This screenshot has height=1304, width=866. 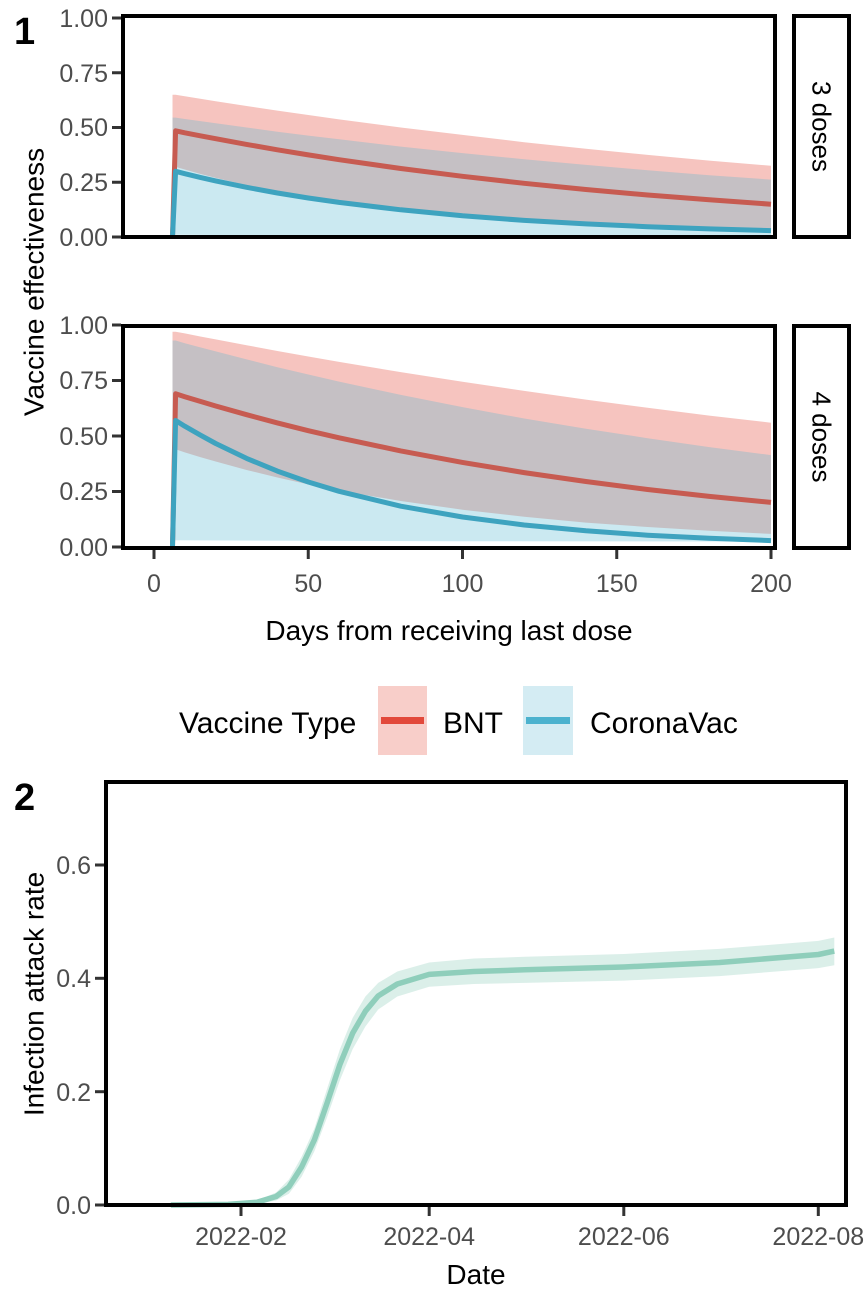 I want to click on panel2-x-tick-labels: 2022-02 2022-04 2022-06 2022-08, so click(x=529, y=1237).